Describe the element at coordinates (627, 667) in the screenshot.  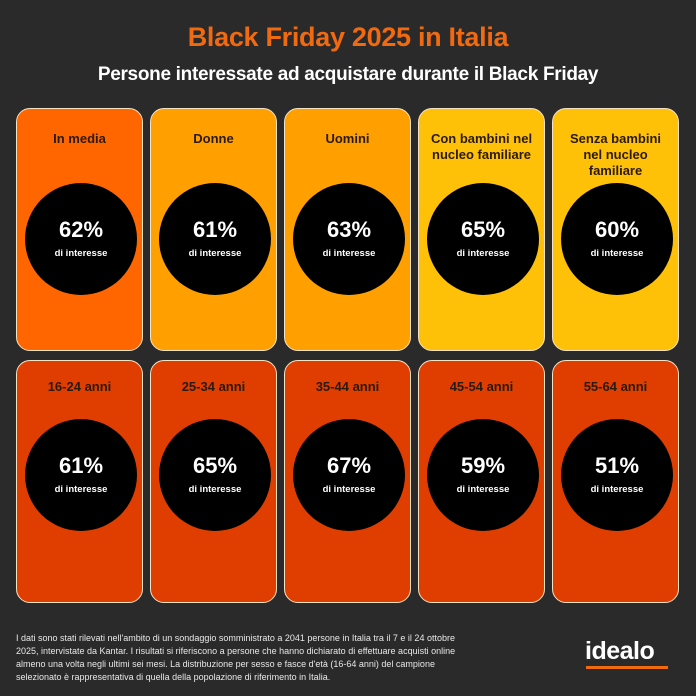
I see `logo-underline` at that location.